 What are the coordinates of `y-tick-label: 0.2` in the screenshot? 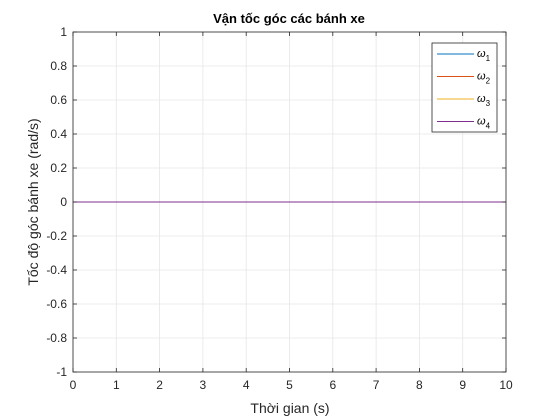 It's located at (58, 168).